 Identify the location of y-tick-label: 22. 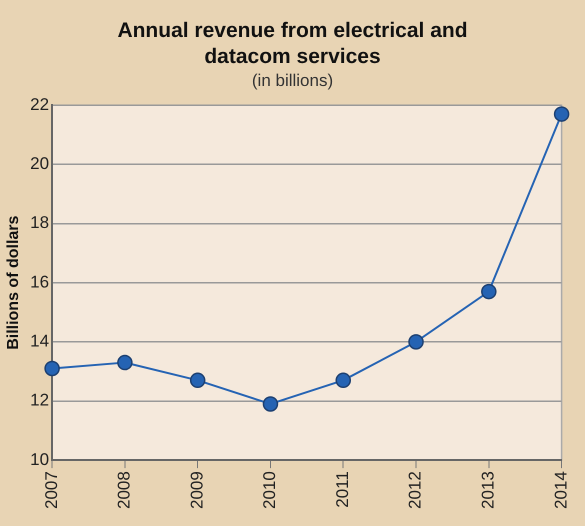
(40, 104).